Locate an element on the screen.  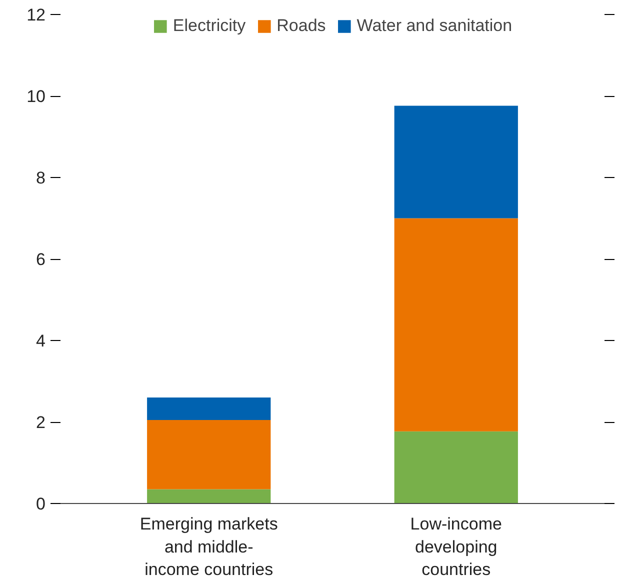
y-tick-label: 8 is located at coordinates (41, 178).